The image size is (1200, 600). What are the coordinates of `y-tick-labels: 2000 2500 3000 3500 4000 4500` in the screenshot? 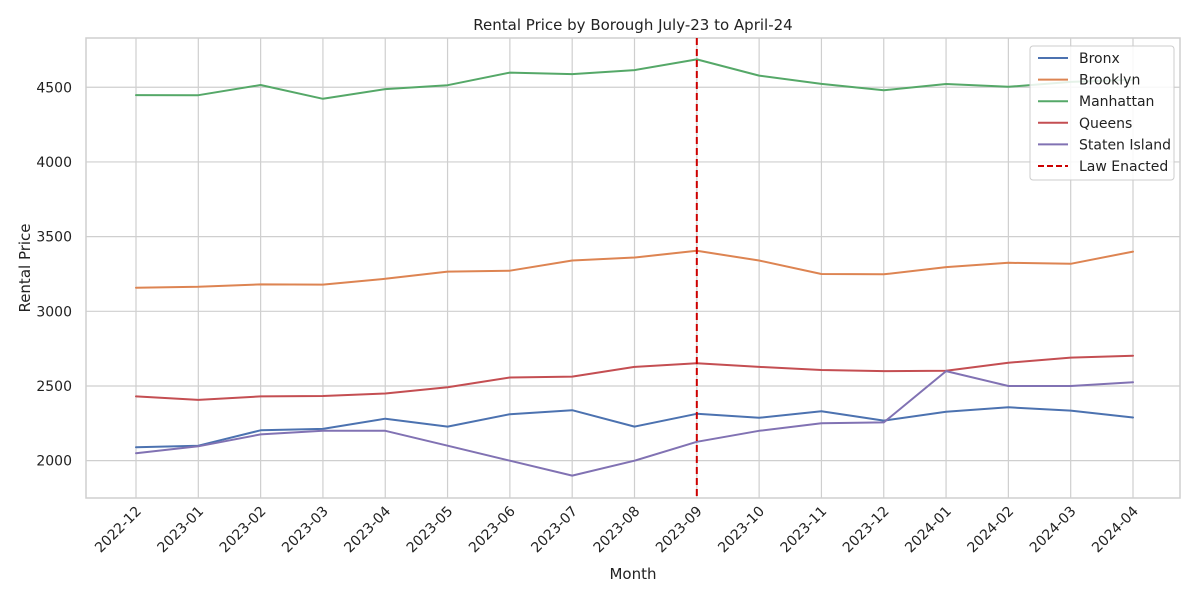 It's located at (54, 274).